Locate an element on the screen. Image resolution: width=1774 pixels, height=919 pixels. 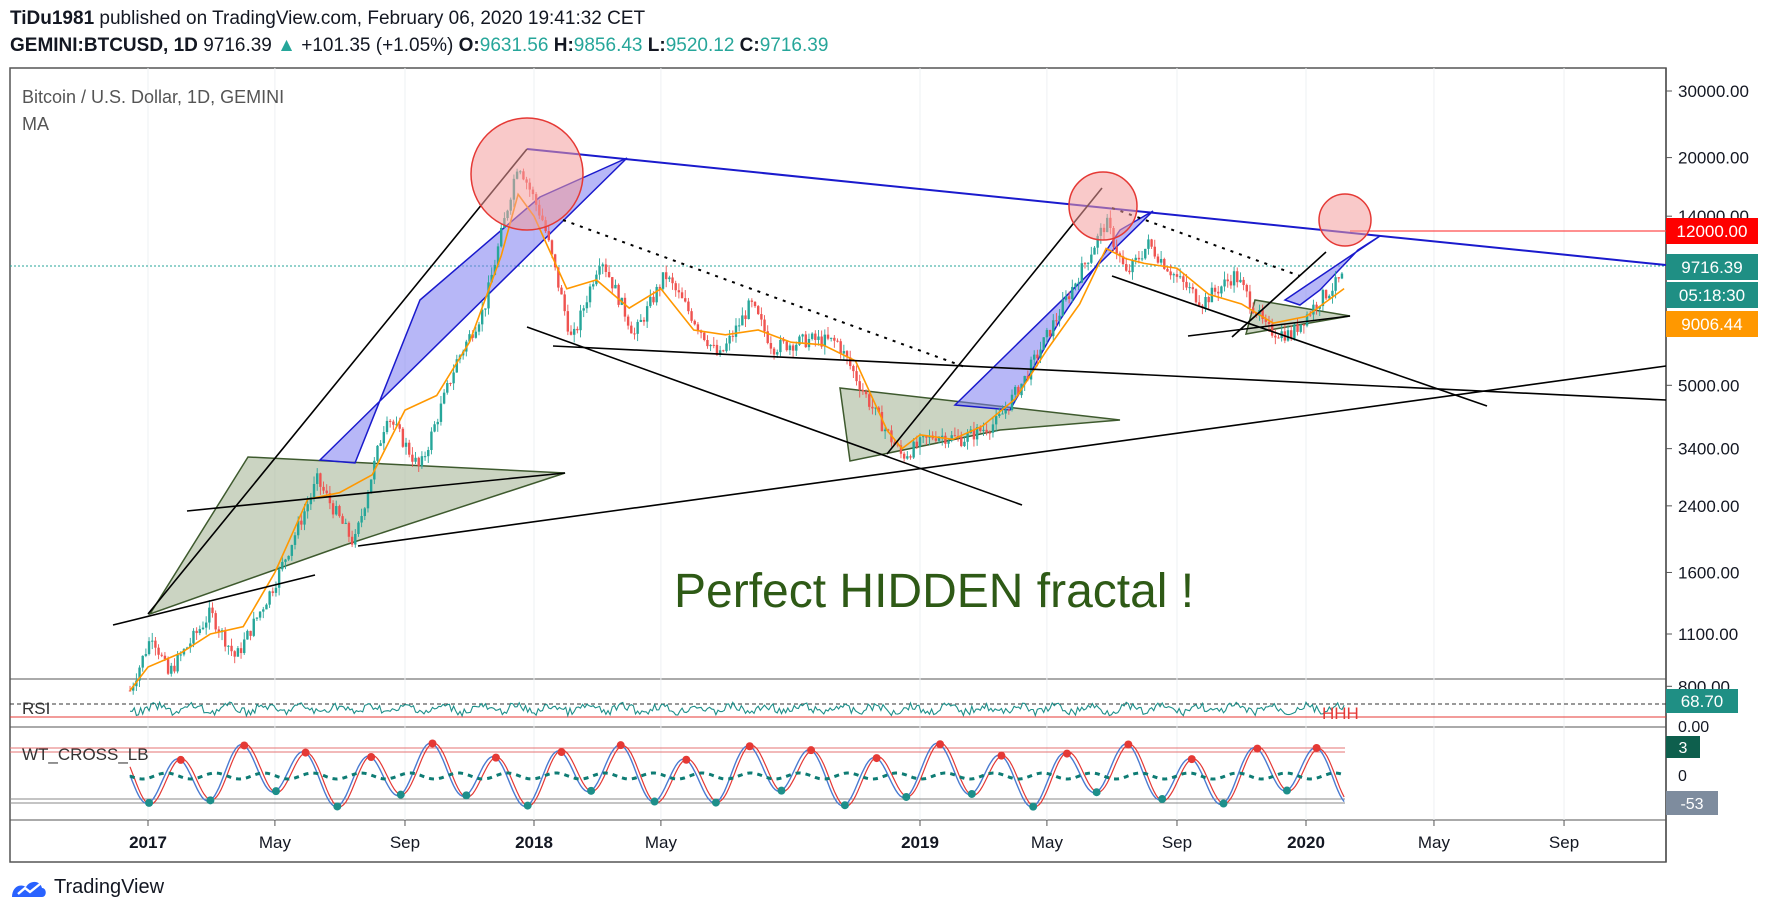
top-circle-2017 is located at coordinates (527, 174).